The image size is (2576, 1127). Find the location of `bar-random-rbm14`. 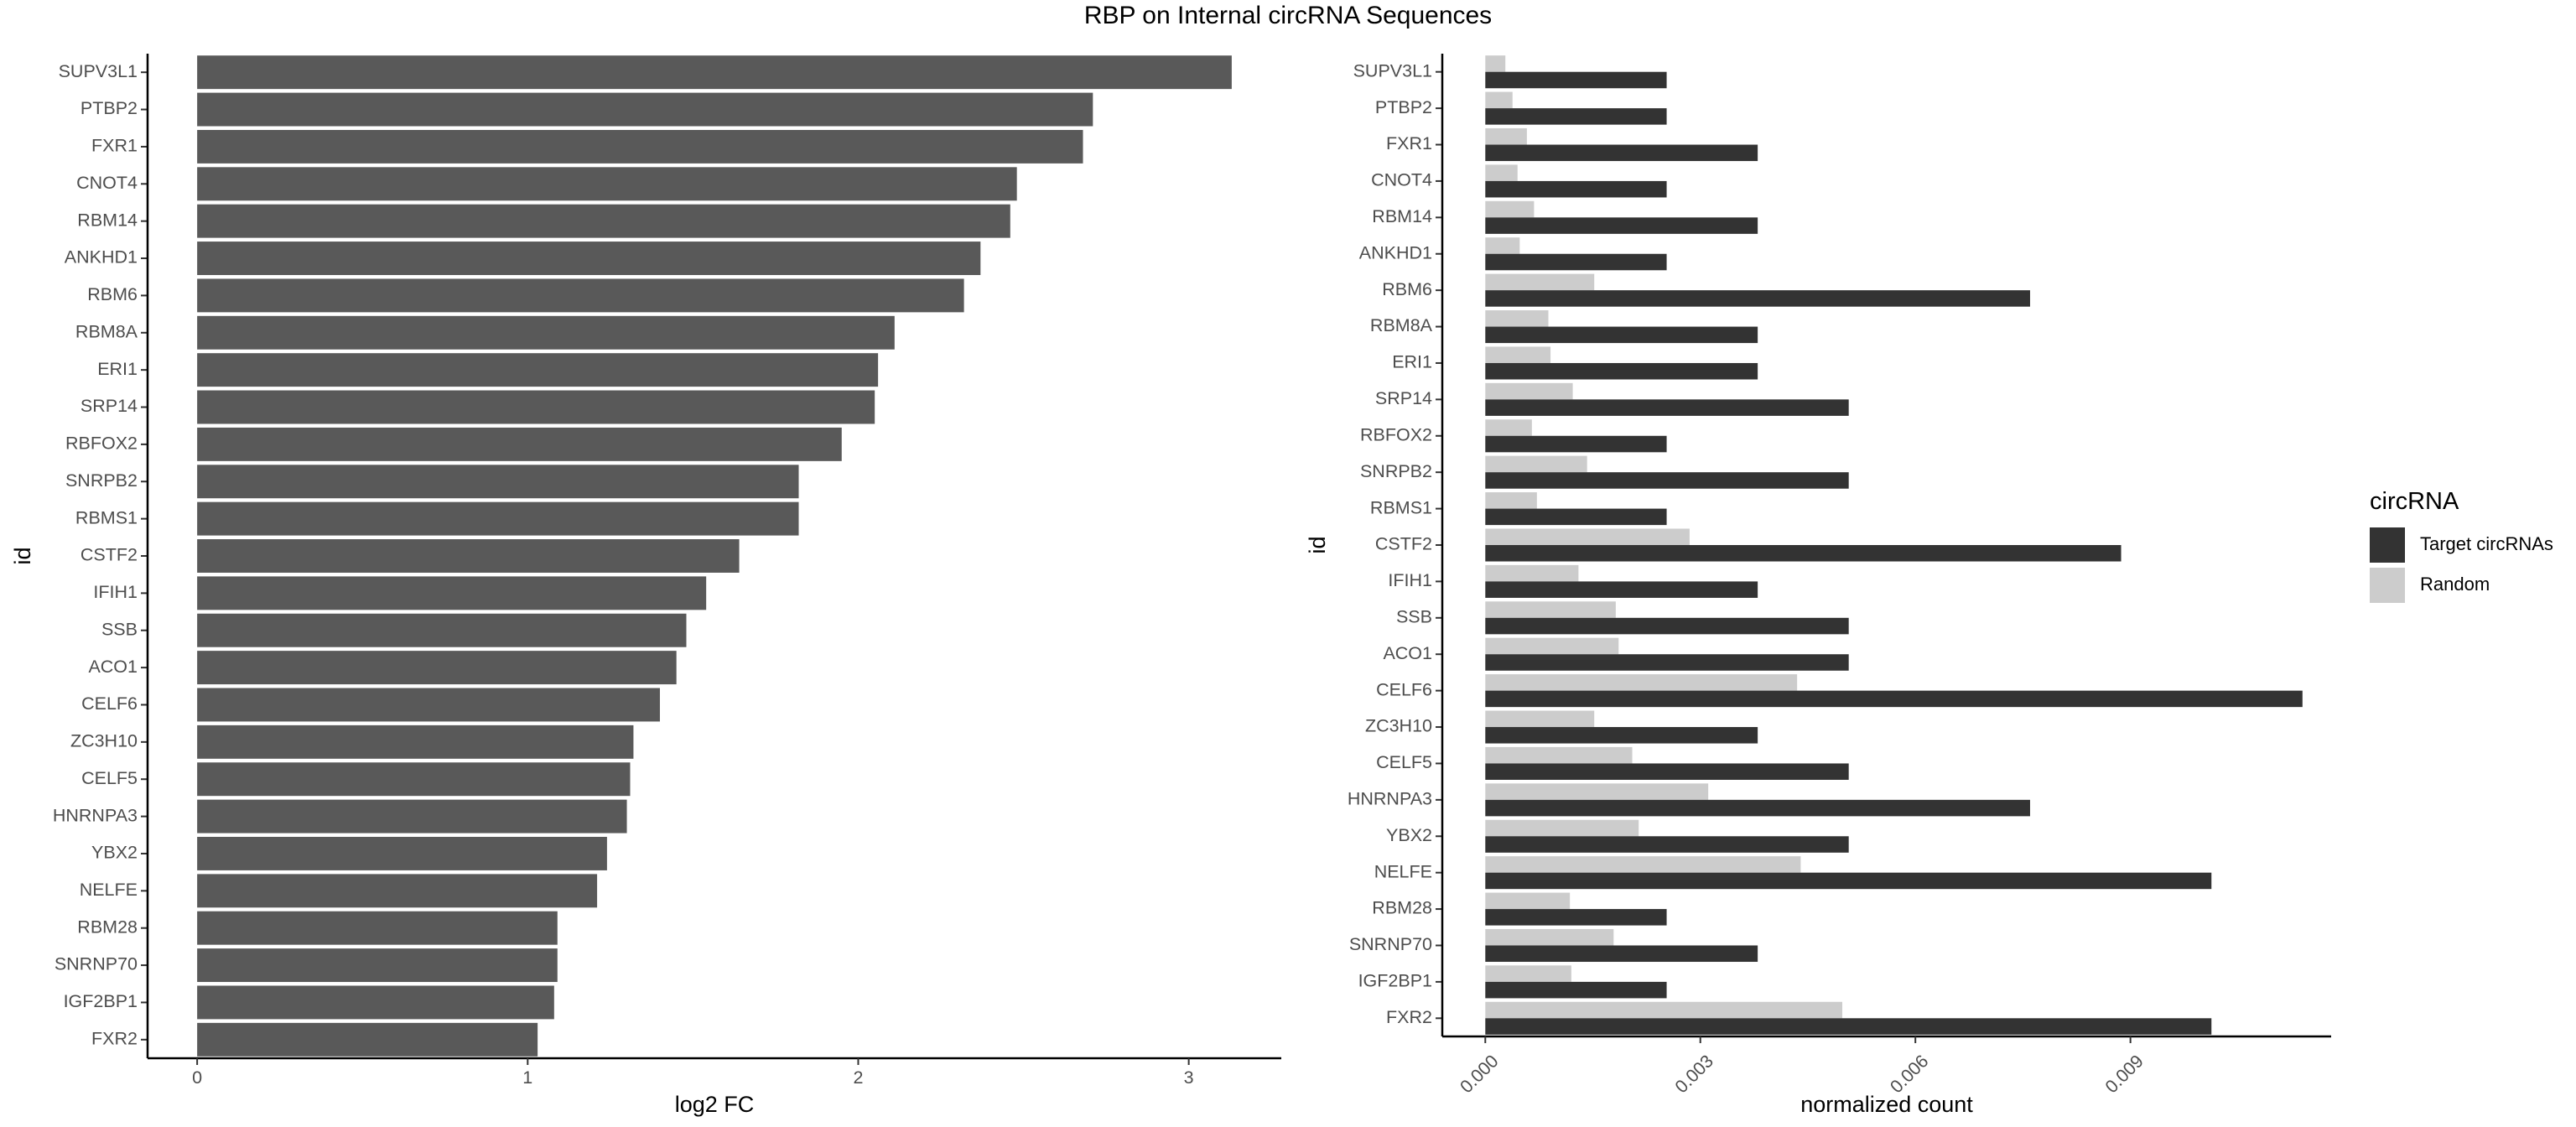

bar-random-rbm14 is located at coordinates (1510, 209).